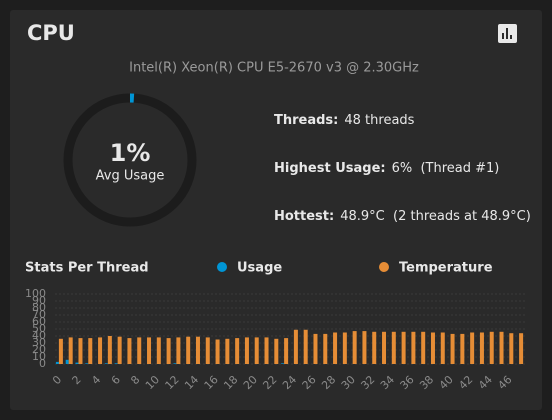 The height and width of the screenshot is (420, 552). Describe the element at coordinates (39, 342) in the screenshot. I see `y-tick-label: 30` at that location.